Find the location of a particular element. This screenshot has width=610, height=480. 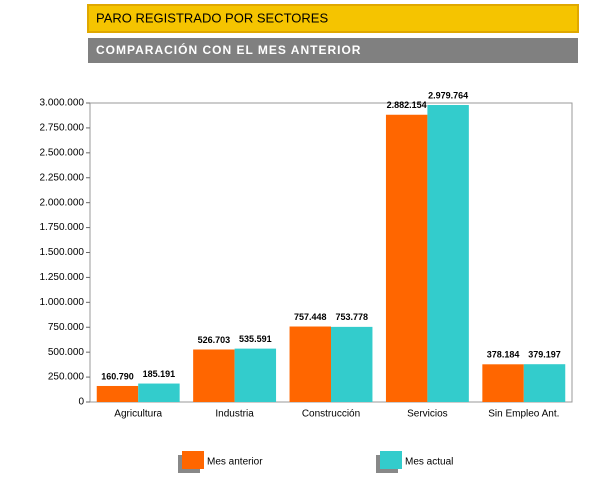

y-tick-label: 3.000.000 is located at coordinates (62, 103).